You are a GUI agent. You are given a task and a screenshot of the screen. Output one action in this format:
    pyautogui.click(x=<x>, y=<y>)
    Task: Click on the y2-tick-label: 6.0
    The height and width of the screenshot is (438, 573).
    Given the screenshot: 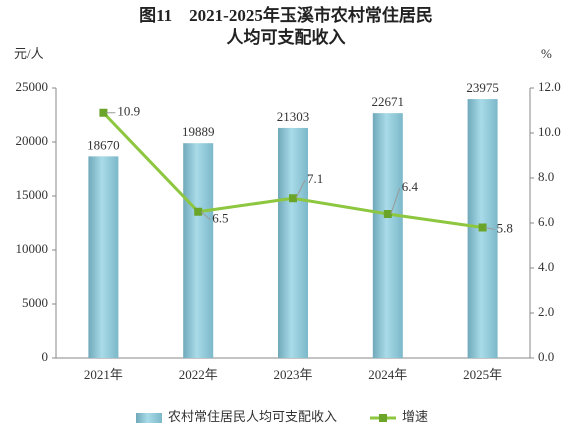 What is the action you would take?
    pyautogui.click(x=546, y=221)
    